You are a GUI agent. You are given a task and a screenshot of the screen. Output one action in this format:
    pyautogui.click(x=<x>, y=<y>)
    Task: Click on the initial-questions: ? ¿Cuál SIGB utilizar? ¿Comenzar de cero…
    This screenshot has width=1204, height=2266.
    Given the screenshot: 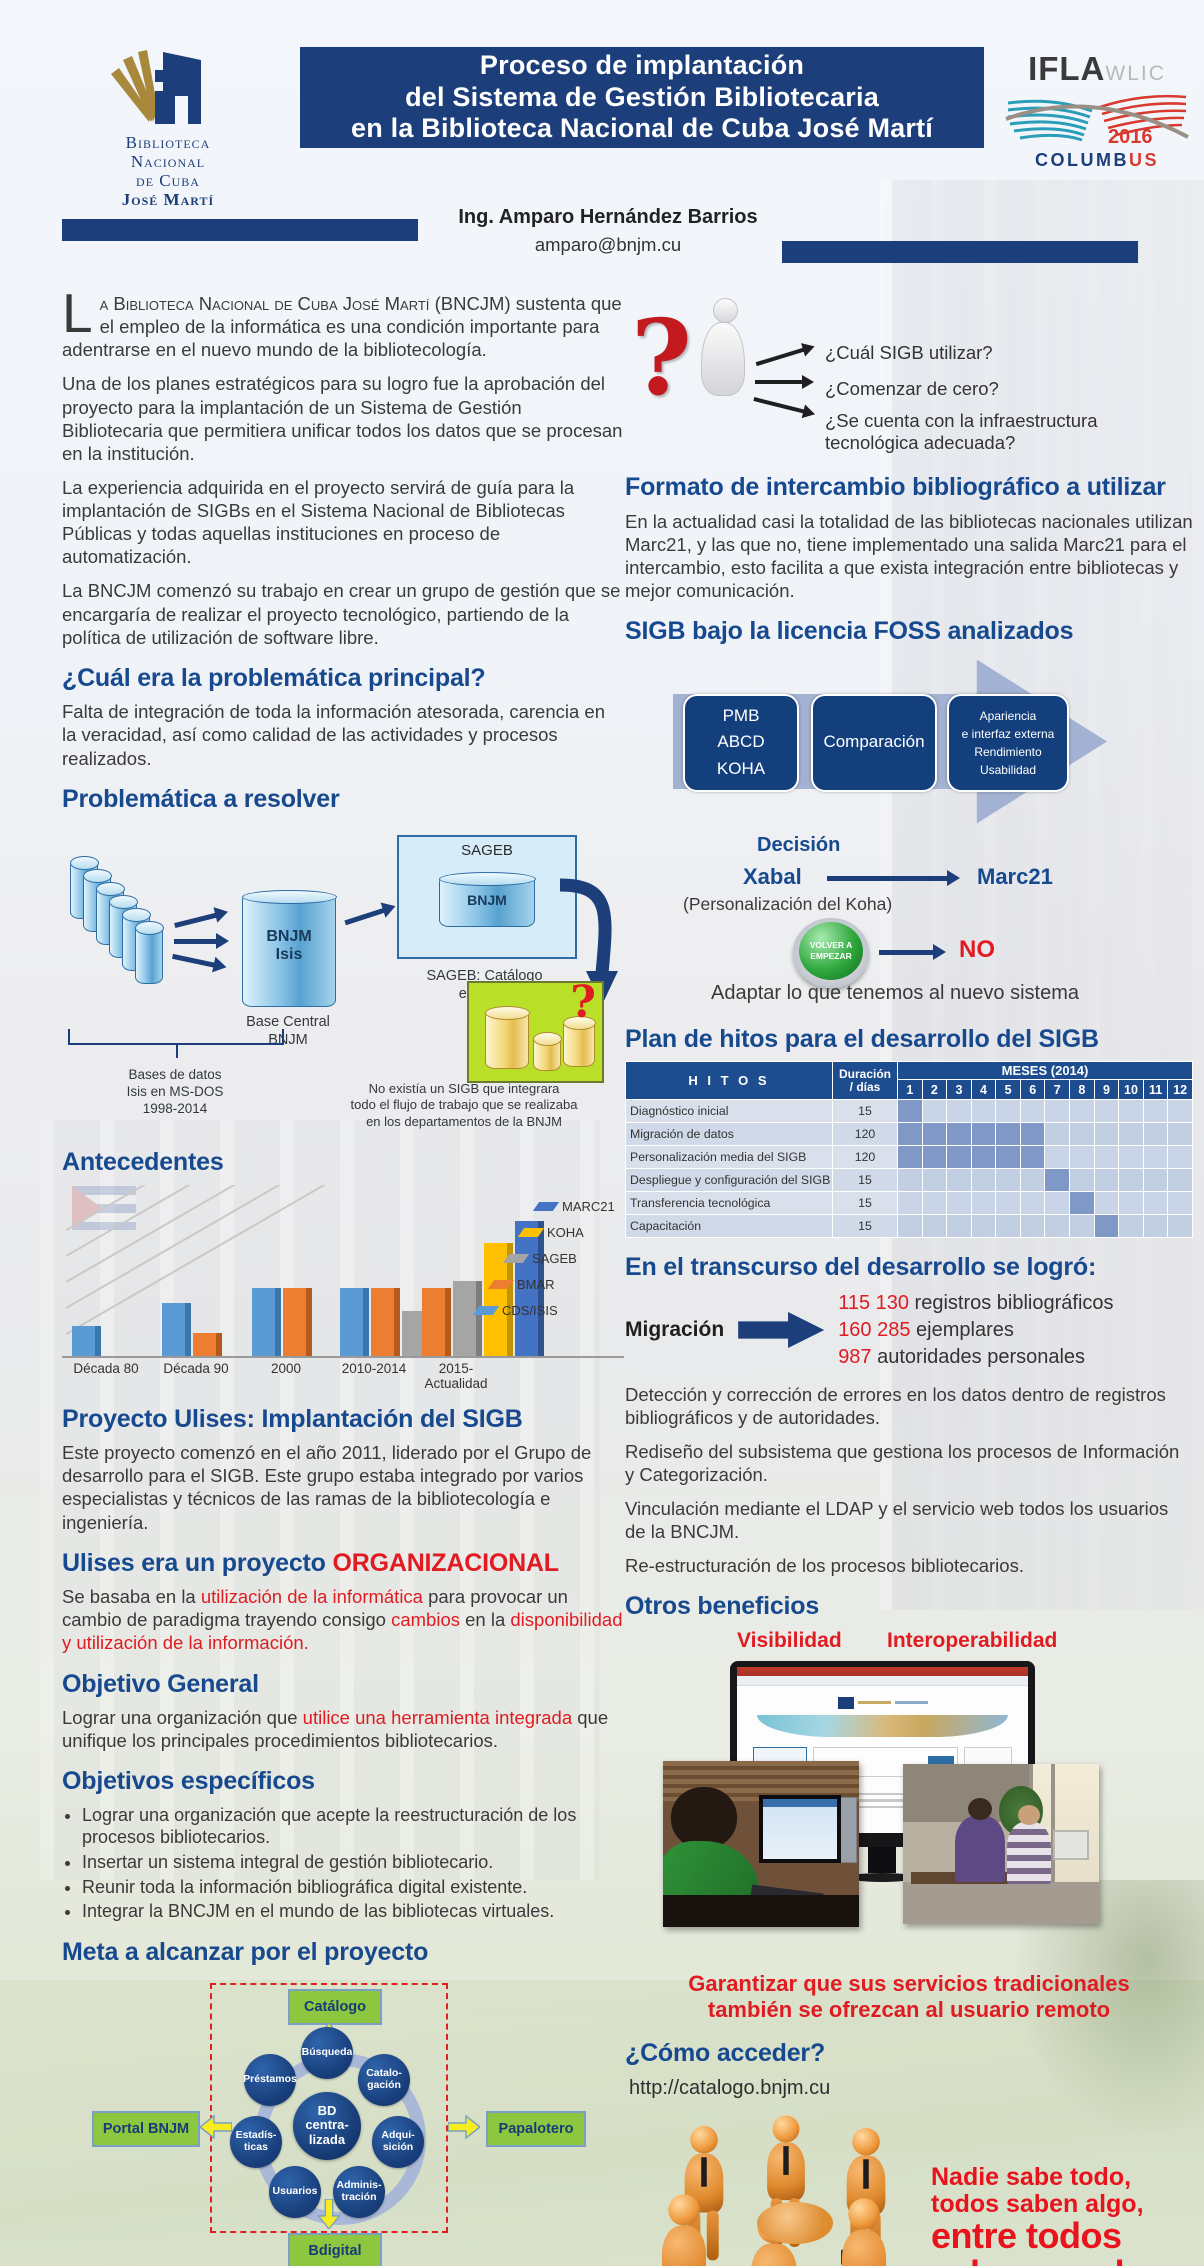 What is the action you would take?
    pyautogui.click(x=909, y=375)
    